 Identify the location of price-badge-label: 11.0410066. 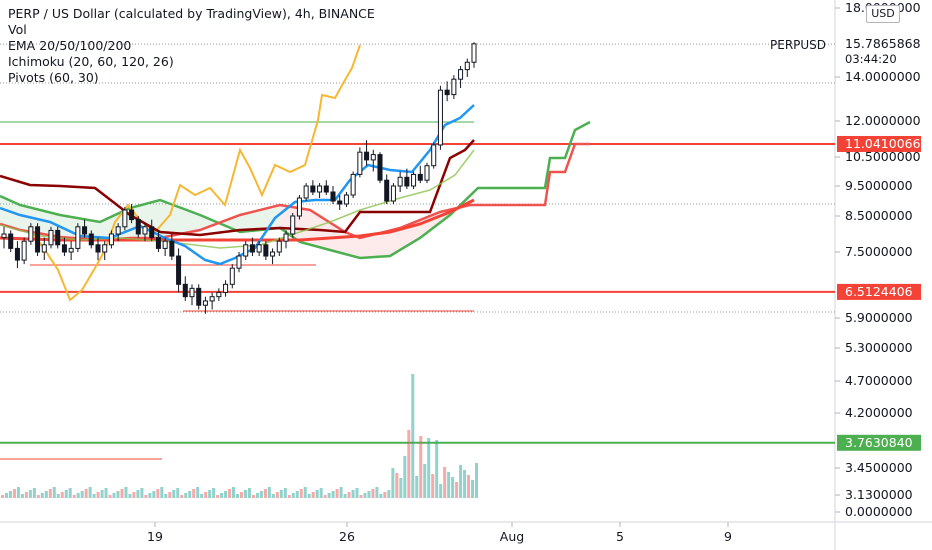
(883, 143).